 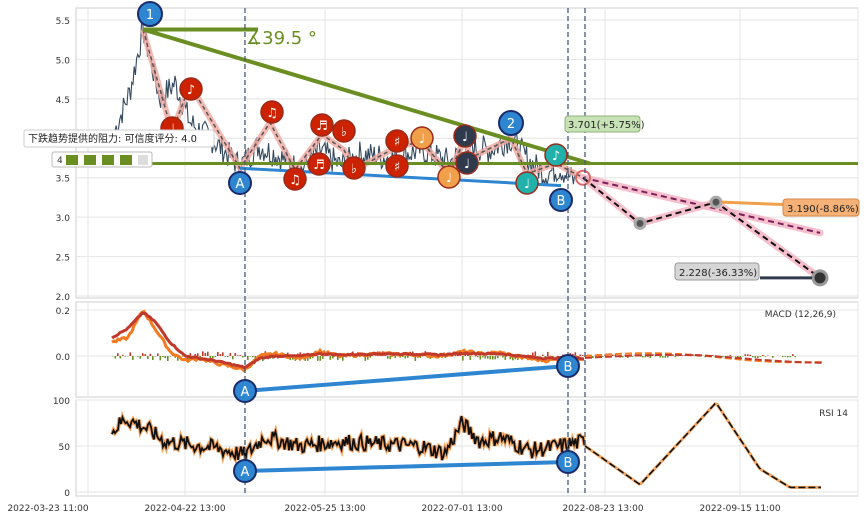 I want to click on note-icon: ♬, so click(x=322, y=126).